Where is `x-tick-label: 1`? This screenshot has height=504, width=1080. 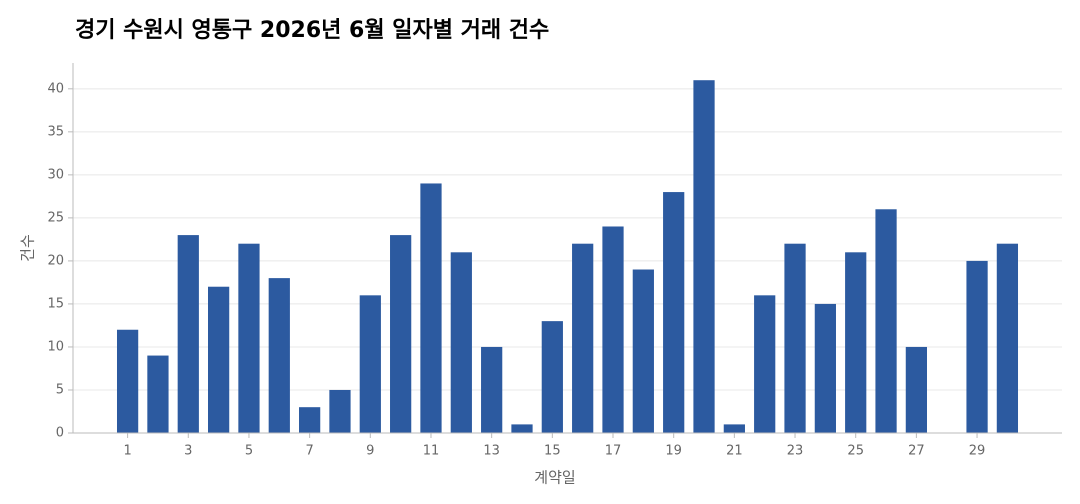
x-tick-label: 1 is located at coordinates (127, 451).